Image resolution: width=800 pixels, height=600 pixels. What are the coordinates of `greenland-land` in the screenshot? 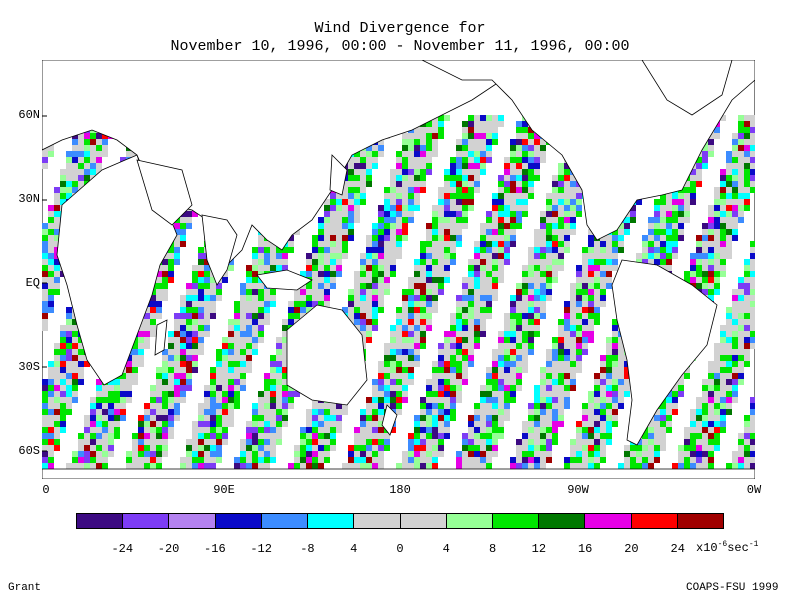 It's located at (687, 88).